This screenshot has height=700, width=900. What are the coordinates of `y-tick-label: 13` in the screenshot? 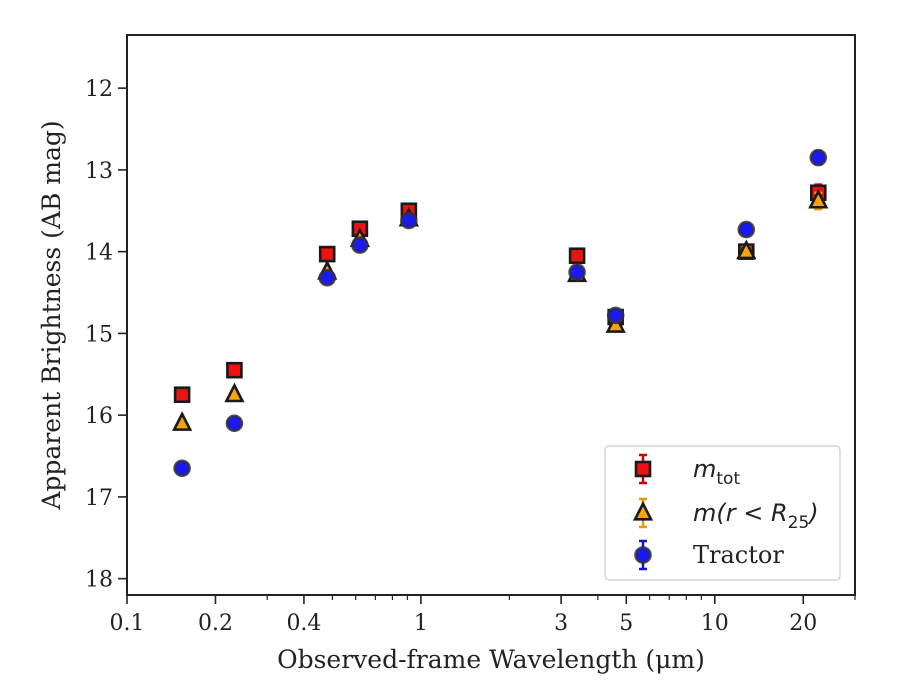 It's located at (99, 171).